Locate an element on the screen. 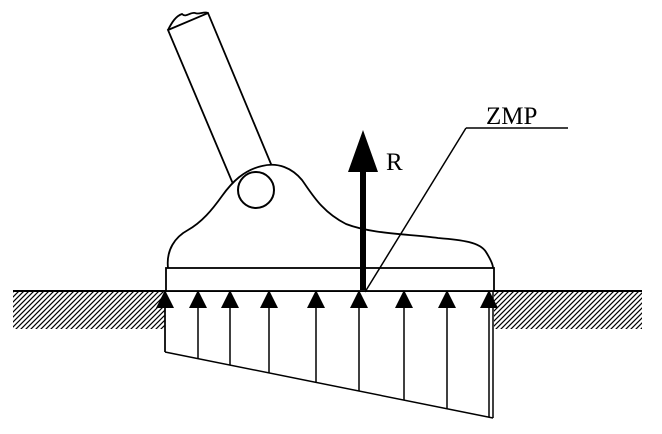 This screenshot has width=662, height=434. ground is located at coordinates (327, 309).